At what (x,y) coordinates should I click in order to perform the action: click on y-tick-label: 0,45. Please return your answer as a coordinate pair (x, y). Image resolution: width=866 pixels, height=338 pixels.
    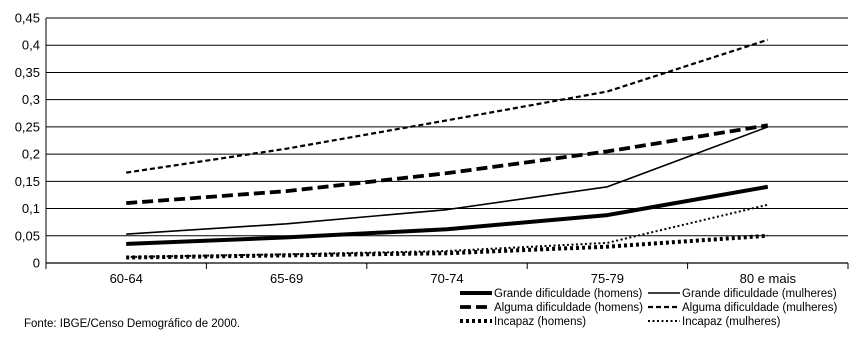
    Looking at the image, I should click on (27, 18).